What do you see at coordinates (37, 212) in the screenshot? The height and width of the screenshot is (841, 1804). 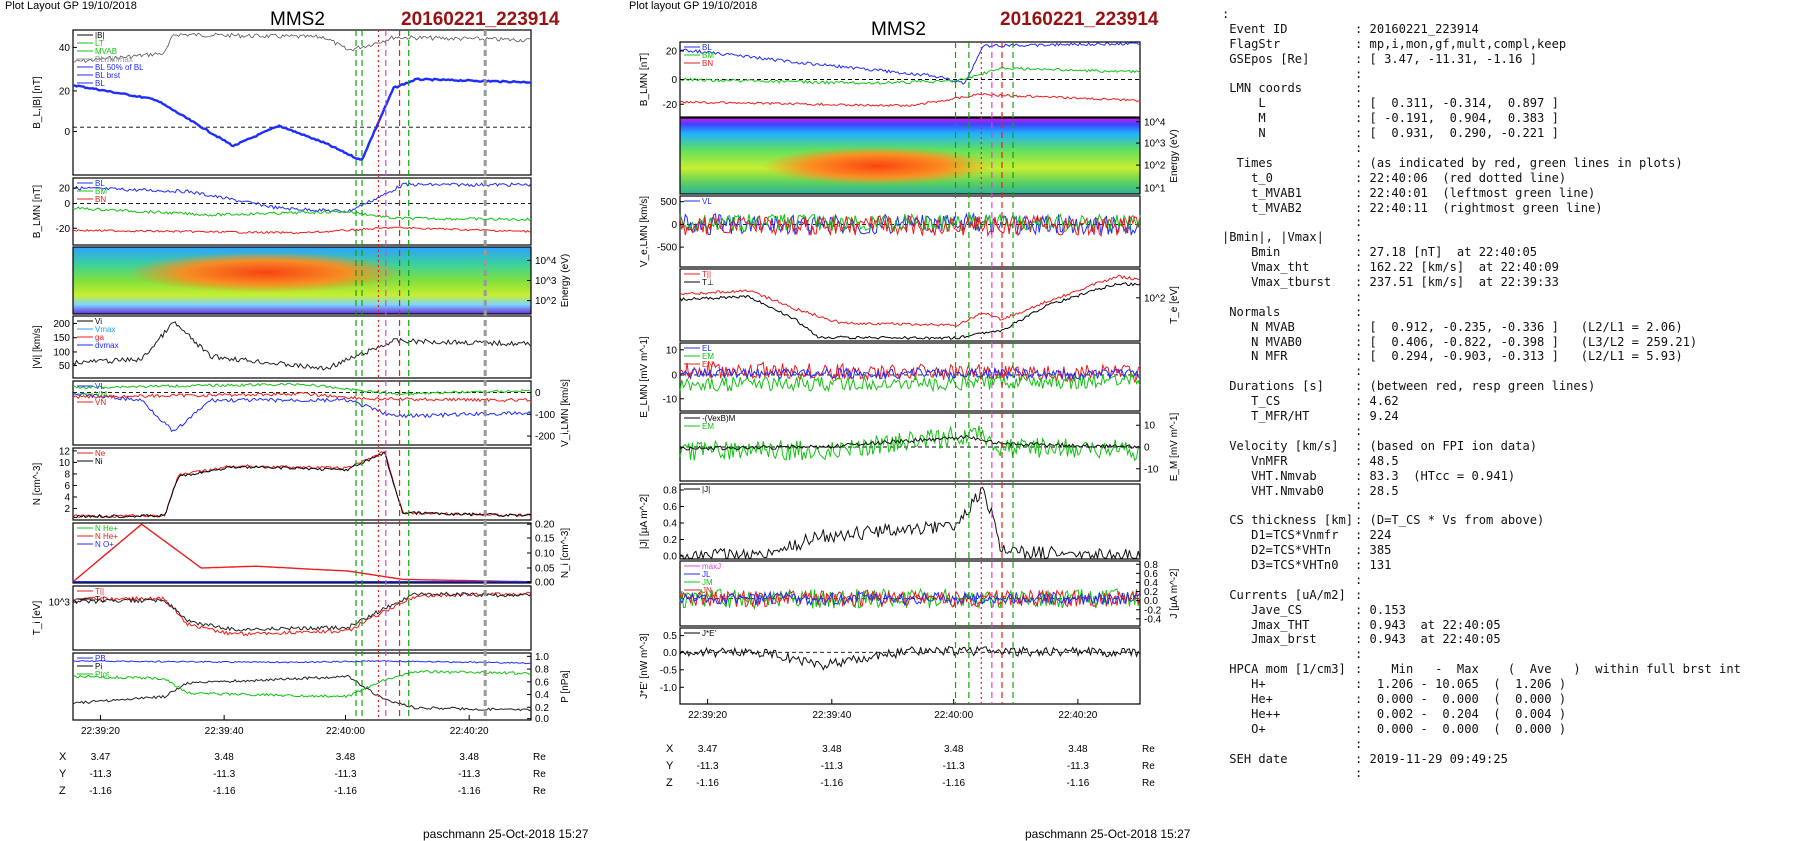 I see `panel-ylabel: B_LMN [nT]` at bounding box center [37, 212].